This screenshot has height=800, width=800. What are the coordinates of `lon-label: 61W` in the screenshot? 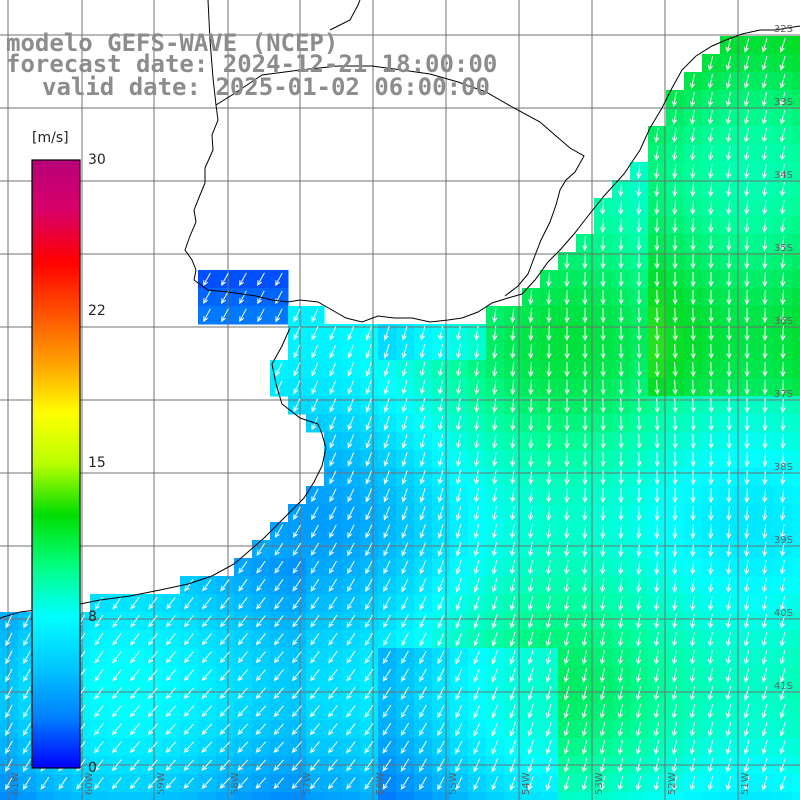 It's located at (15, 783).